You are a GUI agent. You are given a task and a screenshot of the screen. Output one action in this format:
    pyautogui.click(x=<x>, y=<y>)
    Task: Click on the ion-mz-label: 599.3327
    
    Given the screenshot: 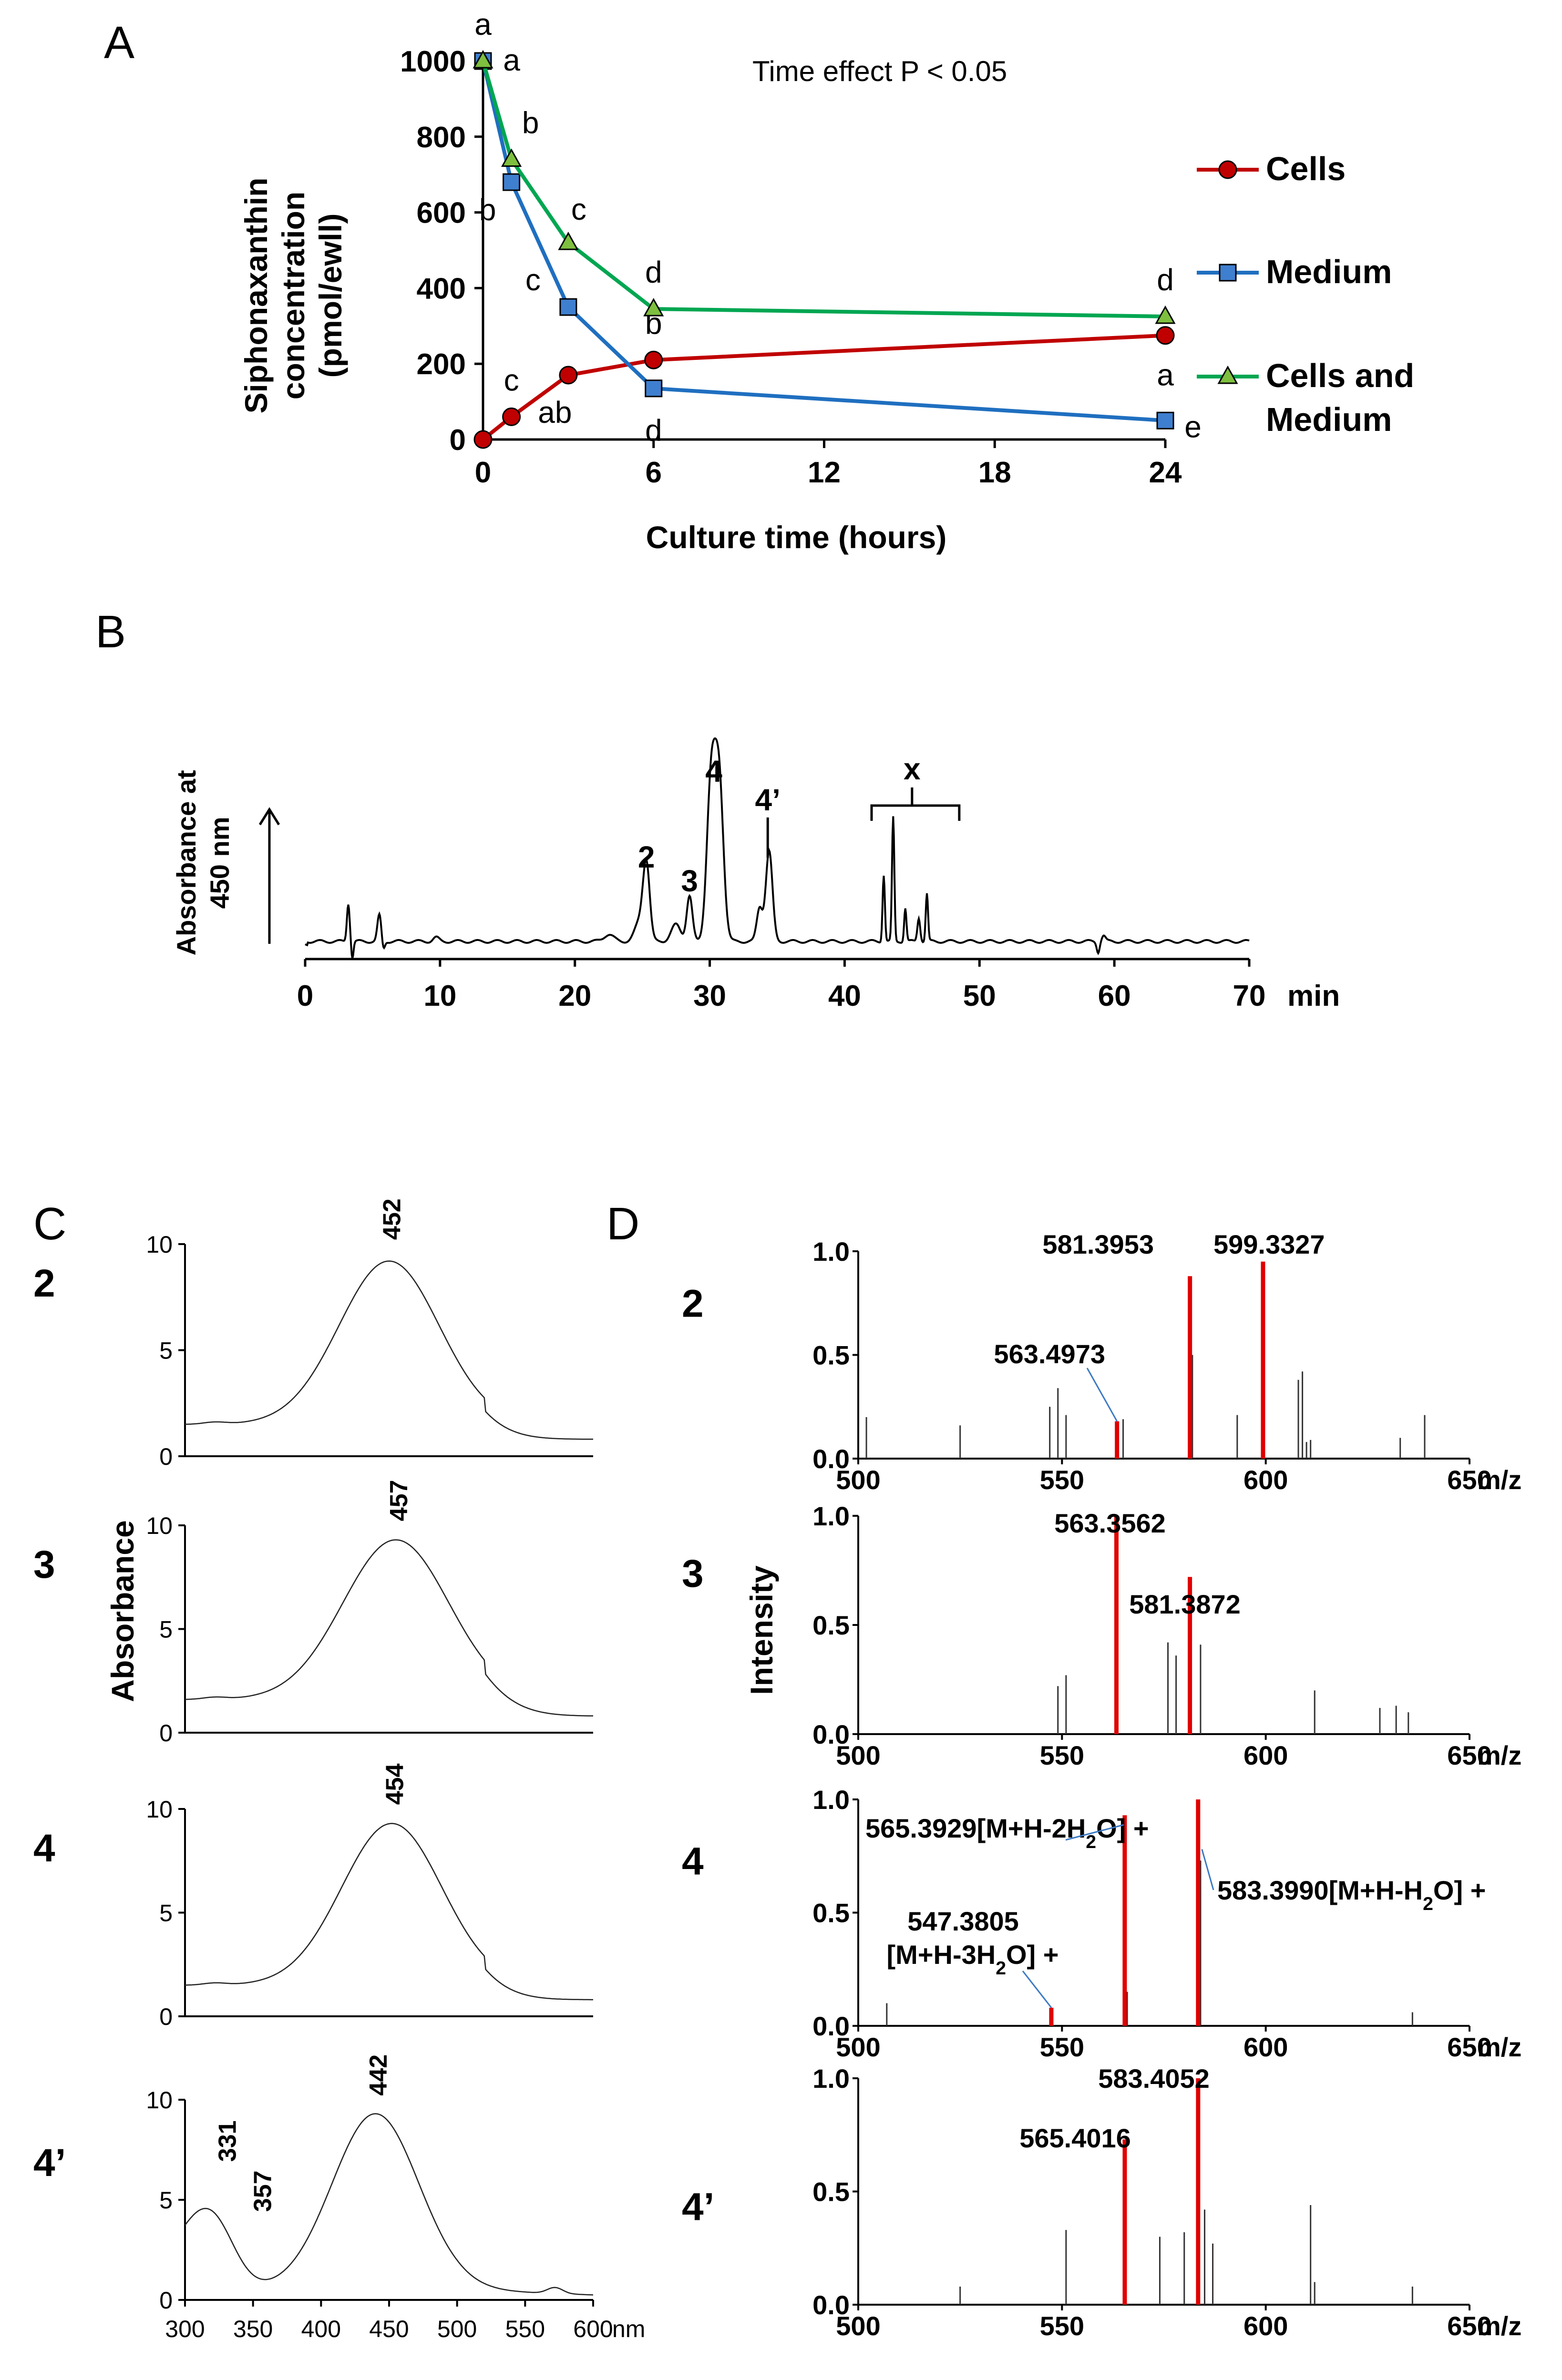 What is the action you would take?
    pyautogui.click(x=1269, y=1244)
    